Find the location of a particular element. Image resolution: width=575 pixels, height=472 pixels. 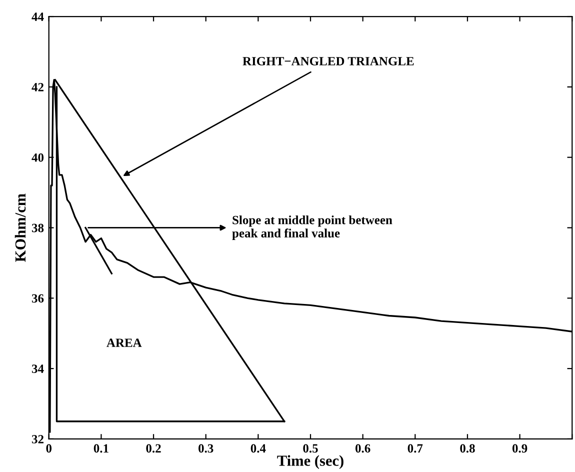

x-tick-label: 0.7 is located at coordinates (415, 448).